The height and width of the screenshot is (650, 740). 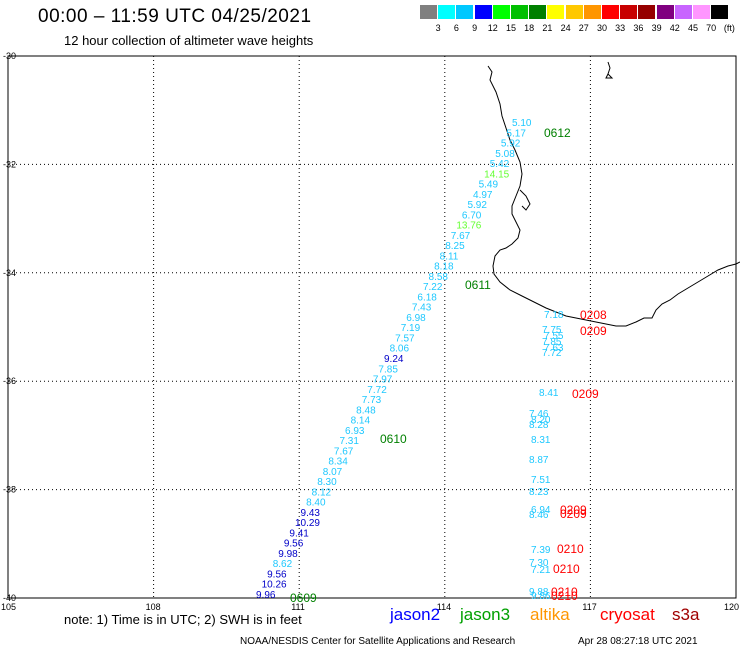 What do you see at coordinates (411, 328) in the screenshot?
I see `swh-value: 7.19` at bounding box center [411, 328].